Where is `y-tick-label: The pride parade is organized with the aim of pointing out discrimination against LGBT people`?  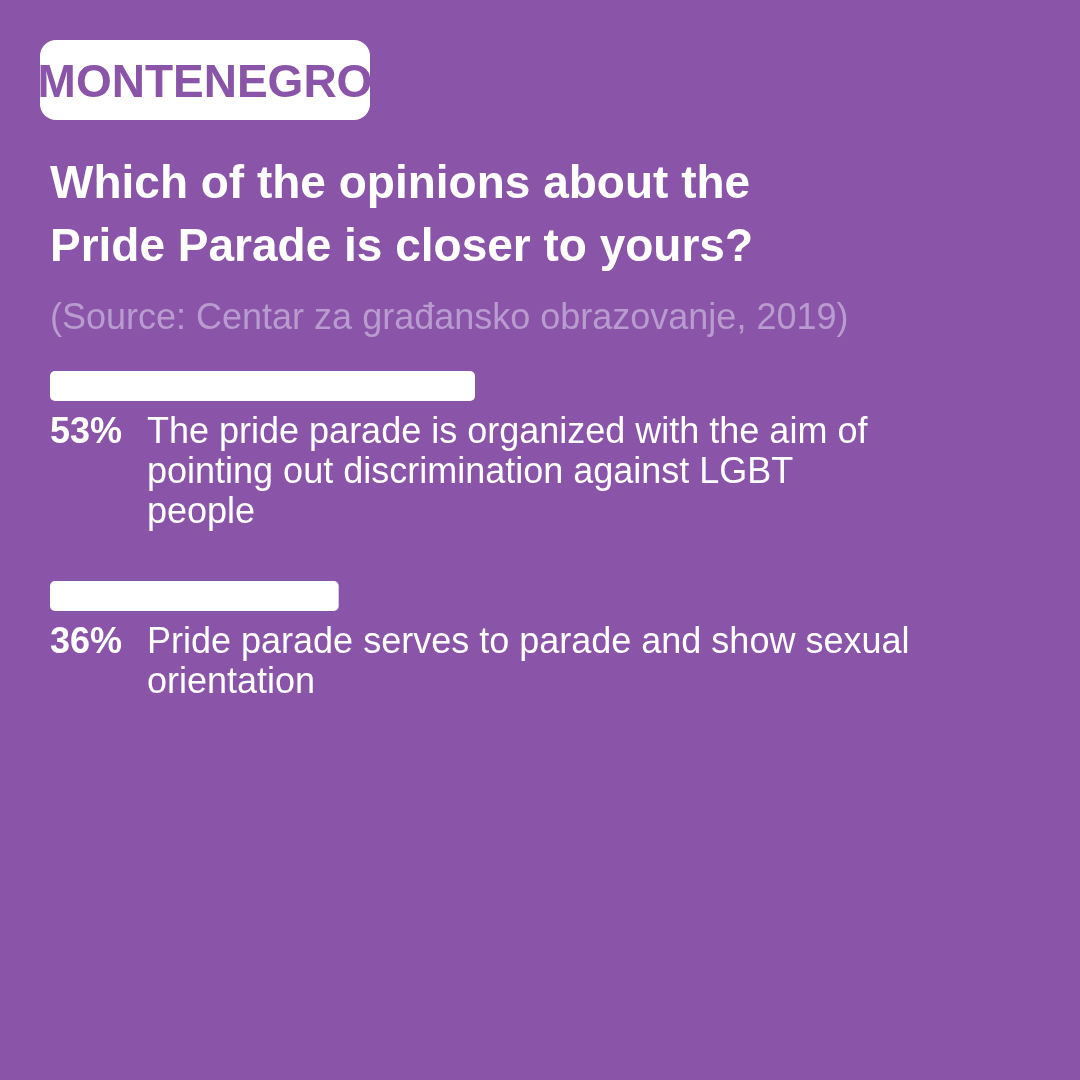 y-tick-label: The pride parade is organized with the aim of pointing out discrimination against LGBT people is located at coordinates (508, 470).